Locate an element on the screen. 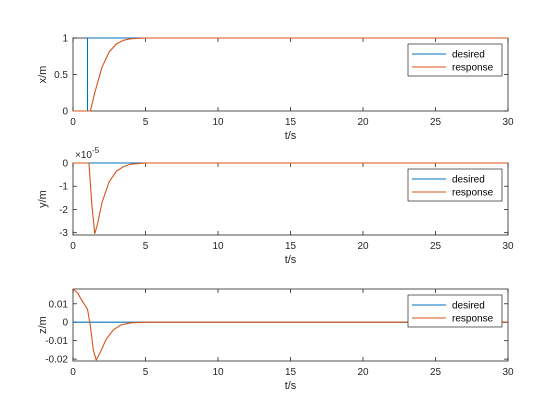 Image resolution: width=560 pixels, height=420 pixels. y-axis-label: z/m is located at coordinates (43, 325).